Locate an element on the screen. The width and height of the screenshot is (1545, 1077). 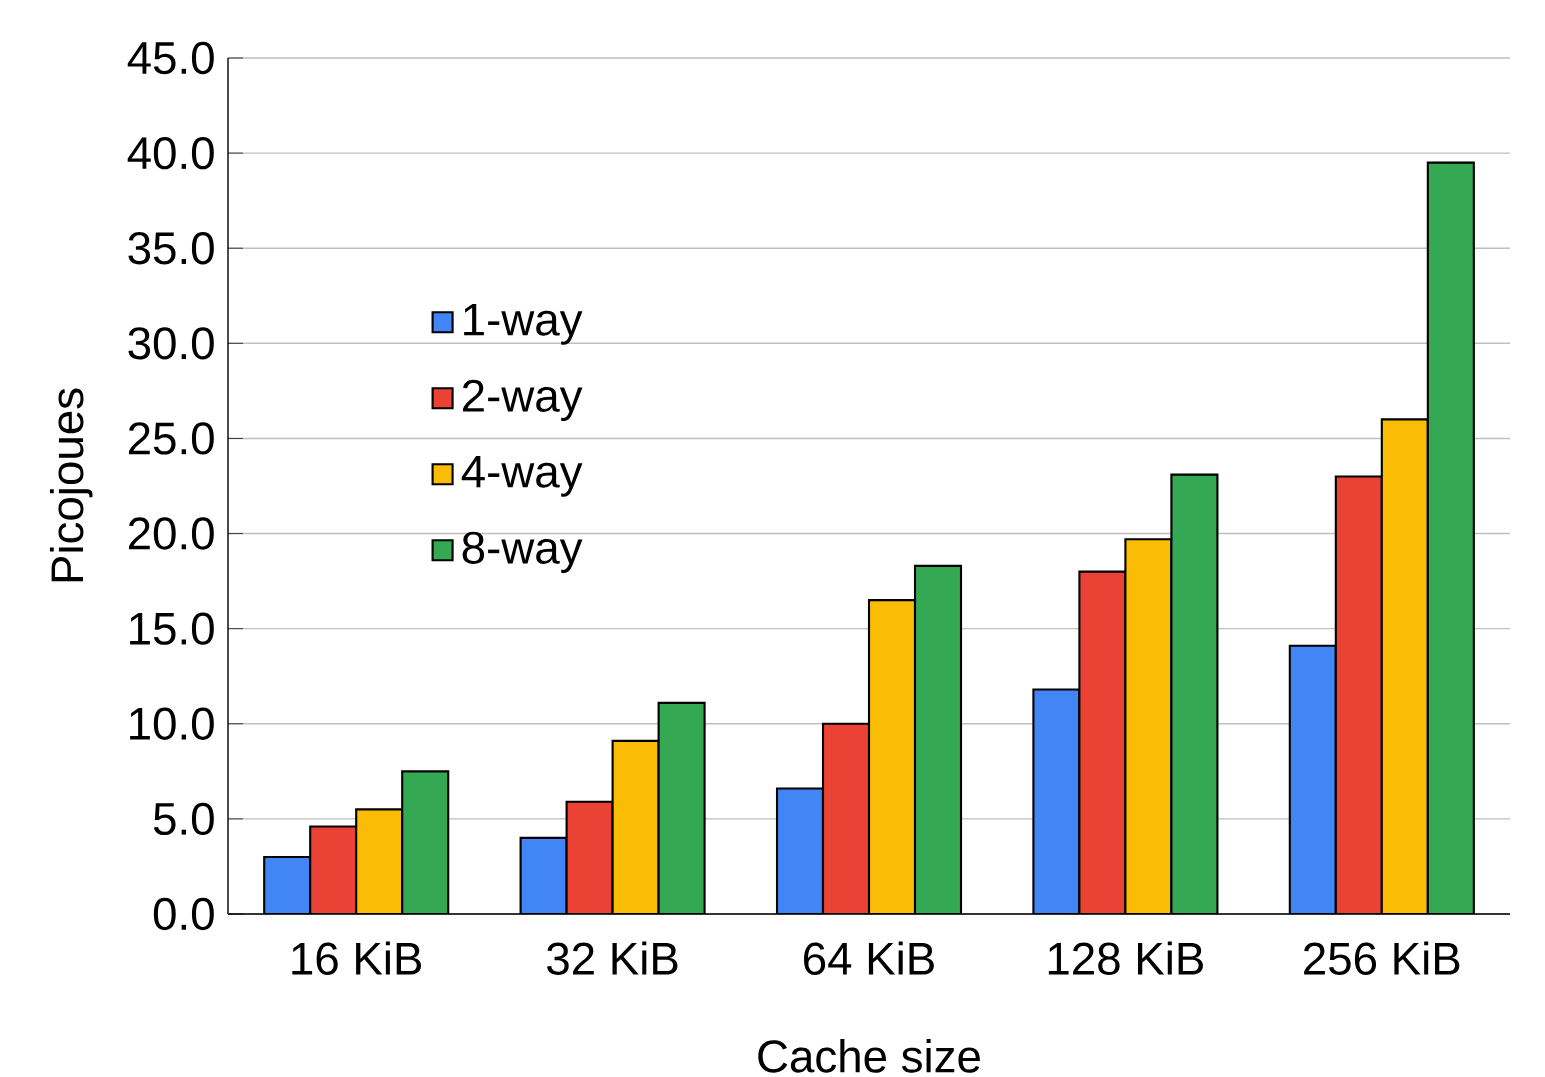
x-tick-label: 128 KiB is located at coordinates (1125, 958).